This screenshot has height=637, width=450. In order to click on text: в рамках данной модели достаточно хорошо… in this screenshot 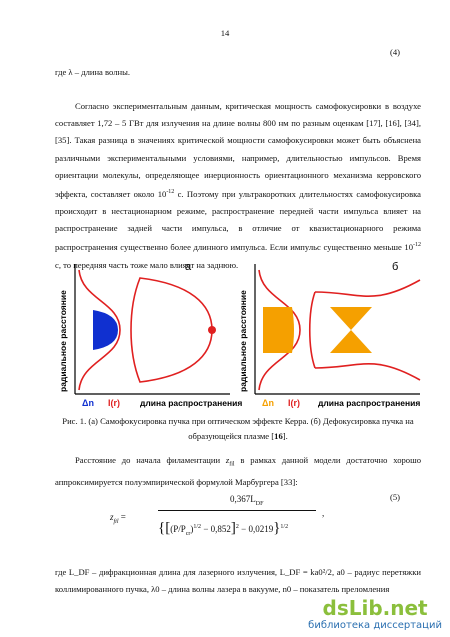, I will do `click(238, 471)`.